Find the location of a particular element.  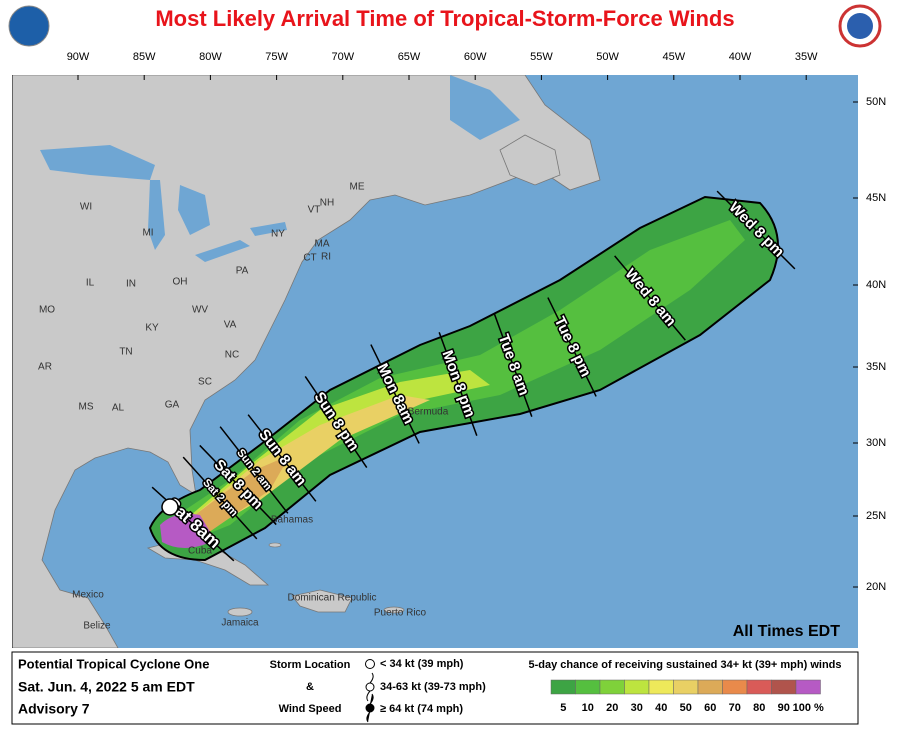

lake-huron is located at coordinates (194, 210).